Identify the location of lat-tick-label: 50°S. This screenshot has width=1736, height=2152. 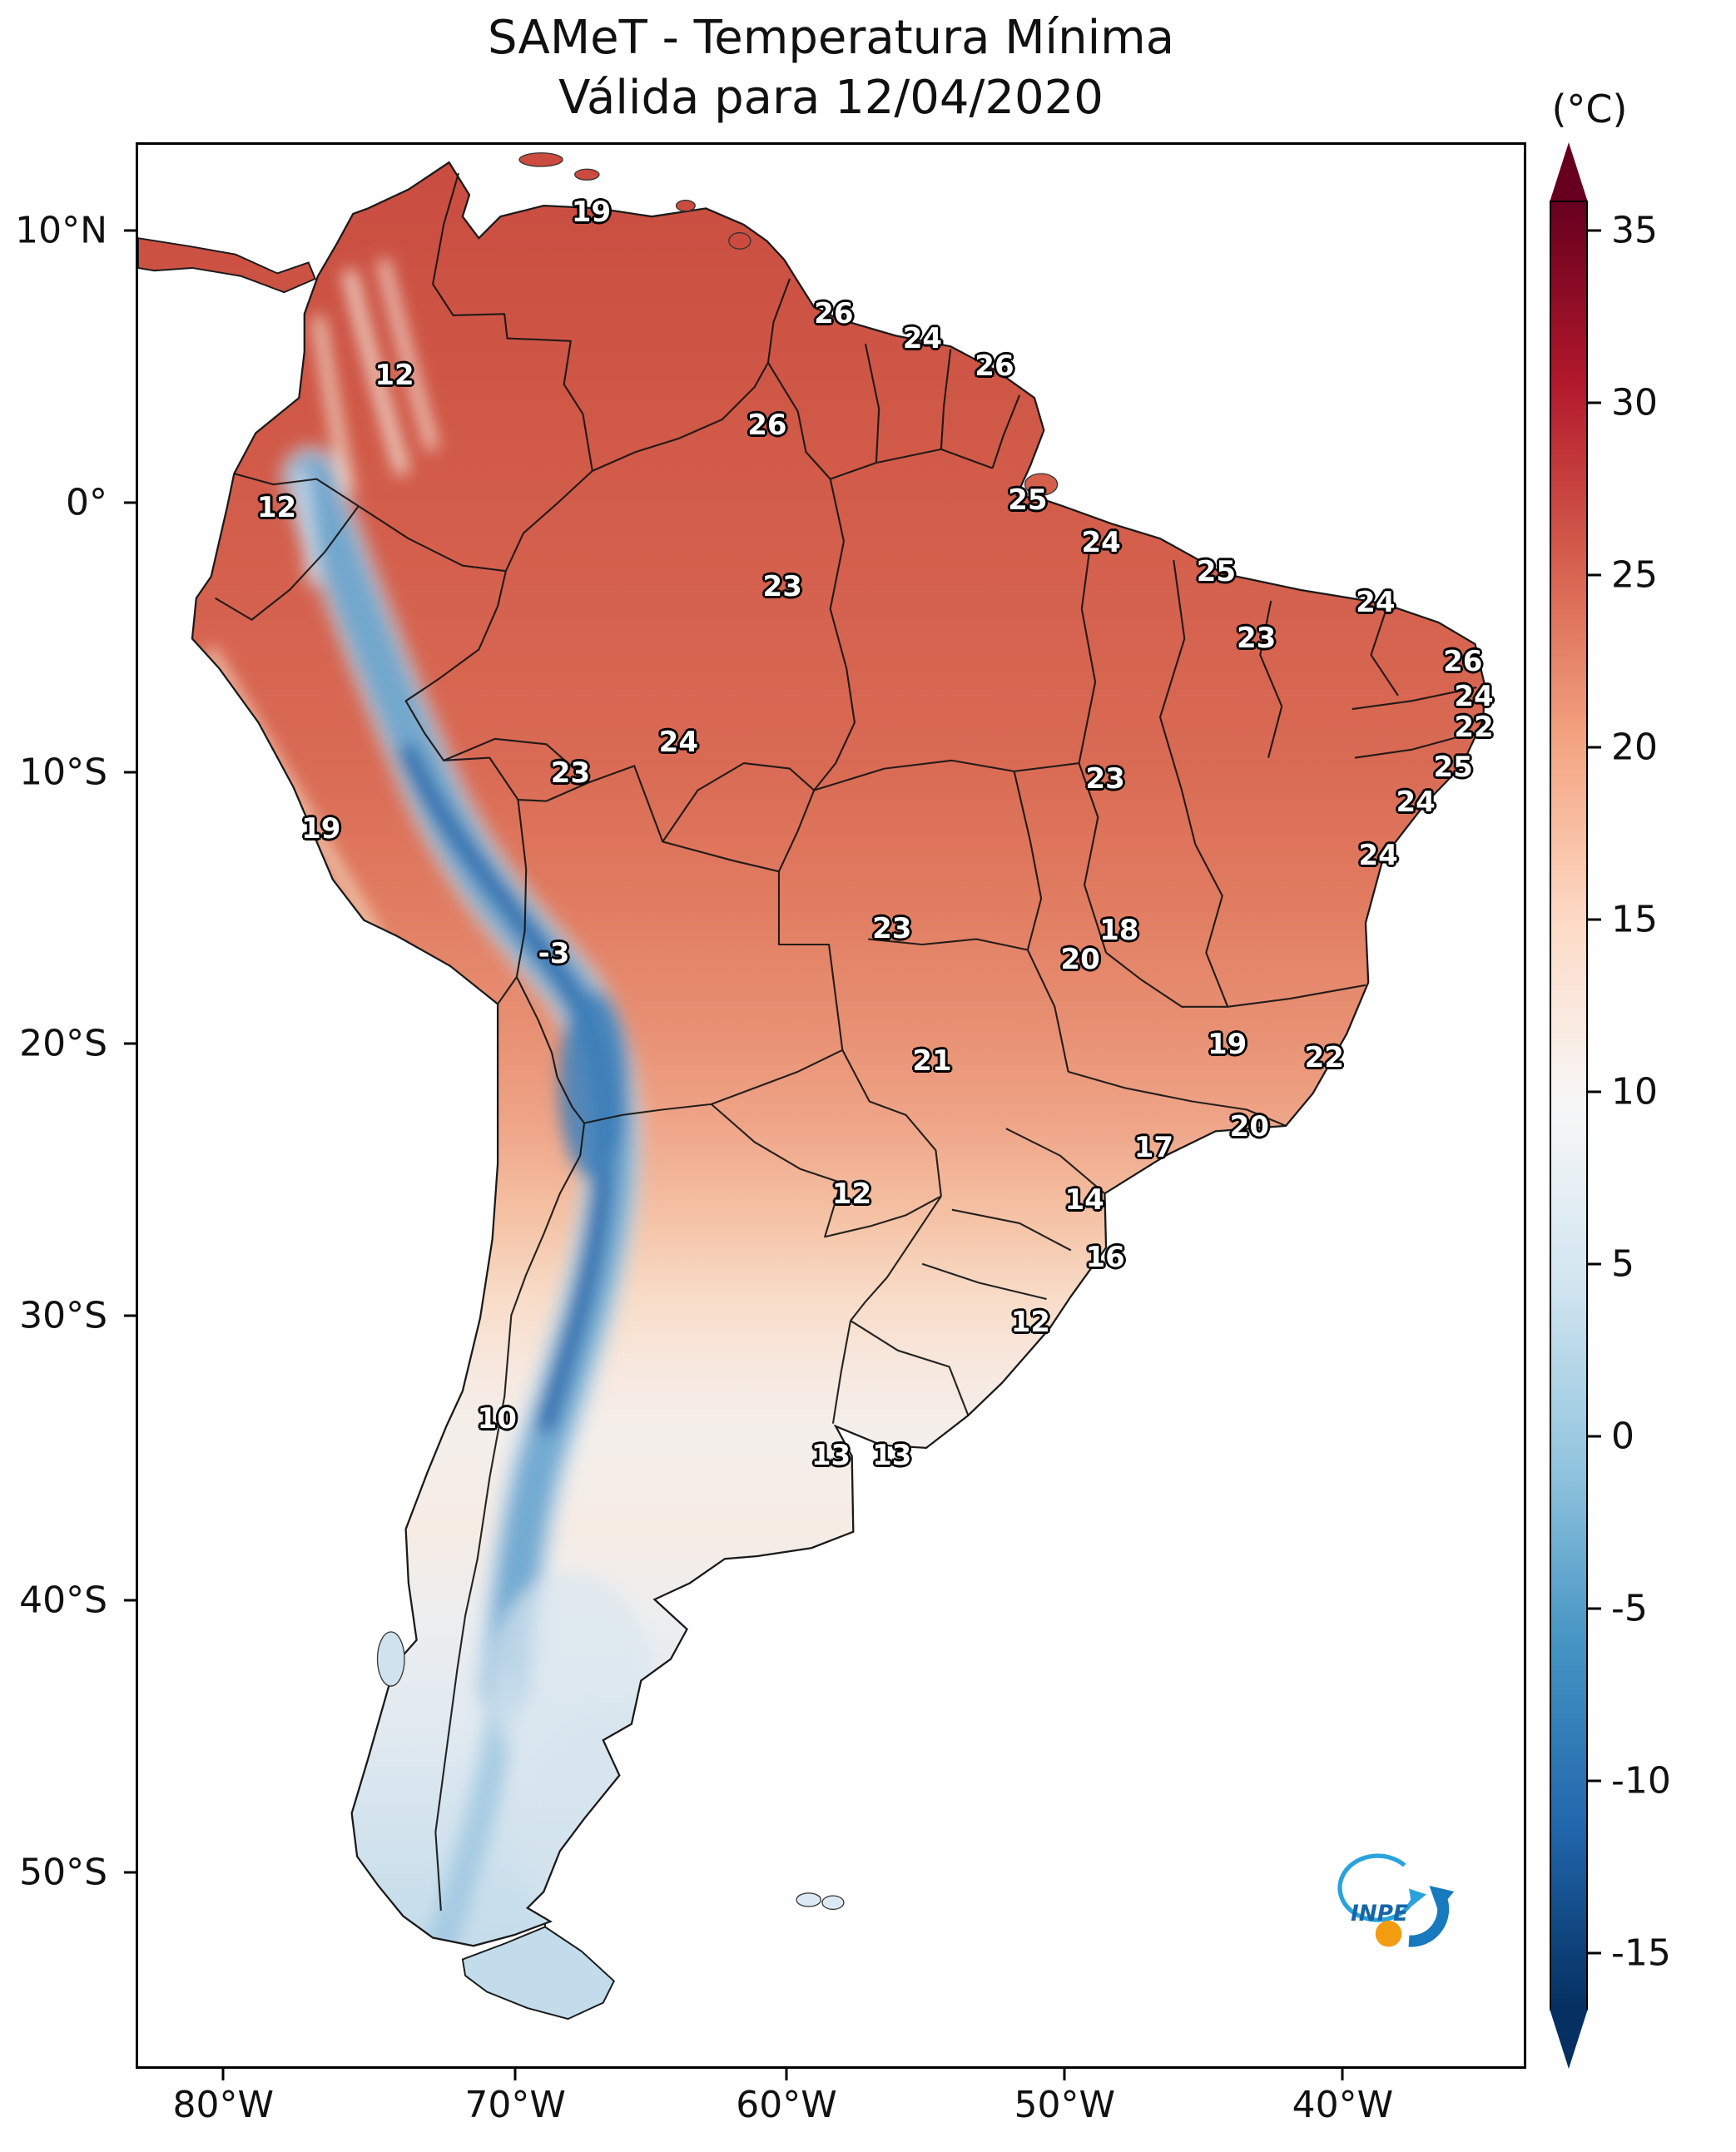
(63, 1872).